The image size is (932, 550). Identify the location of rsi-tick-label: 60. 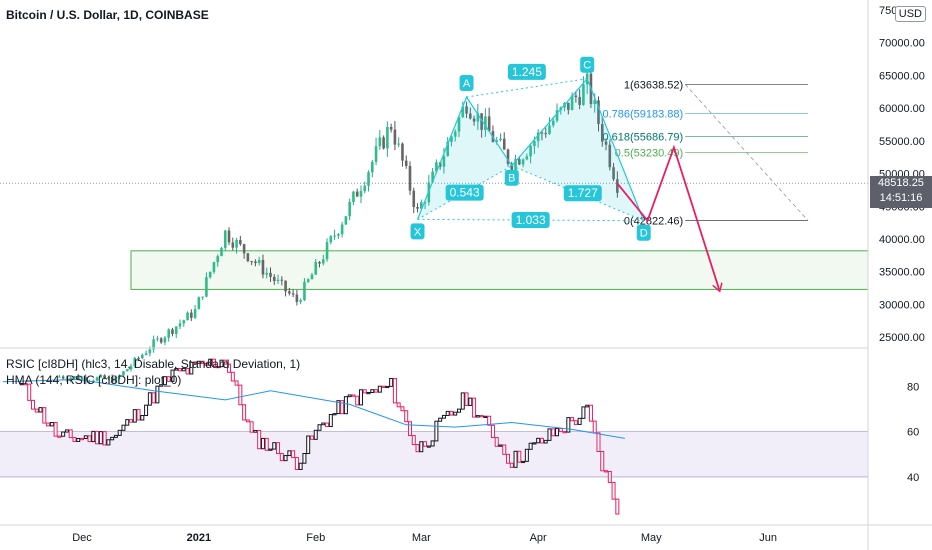
(913, 433).